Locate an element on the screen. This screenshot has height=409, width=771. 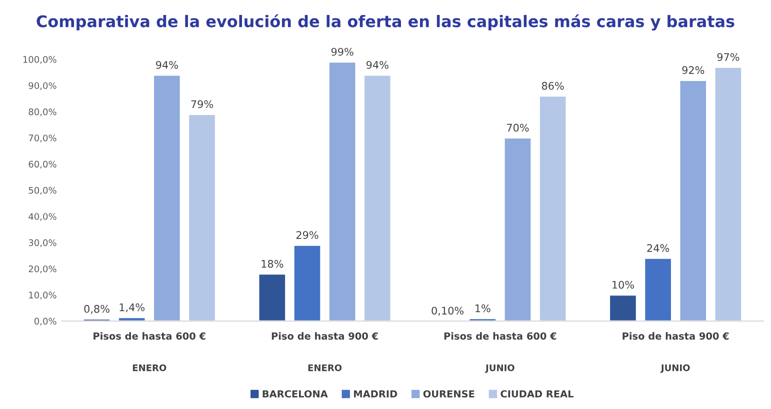
legend-label: CIUDAD REAL is located at coordinates (537, 394).